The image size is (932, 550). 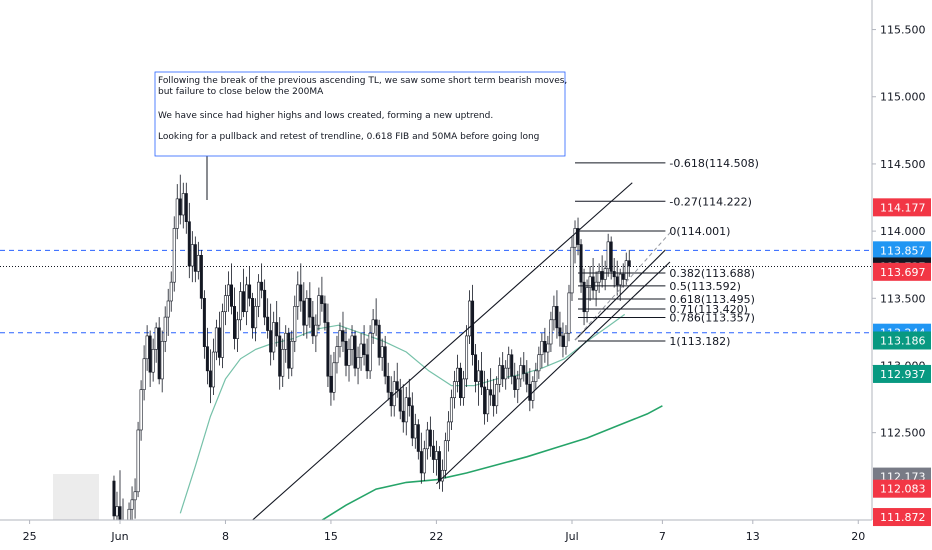 I want to click on time-tick-label: 25, so click(x=30, y=536).